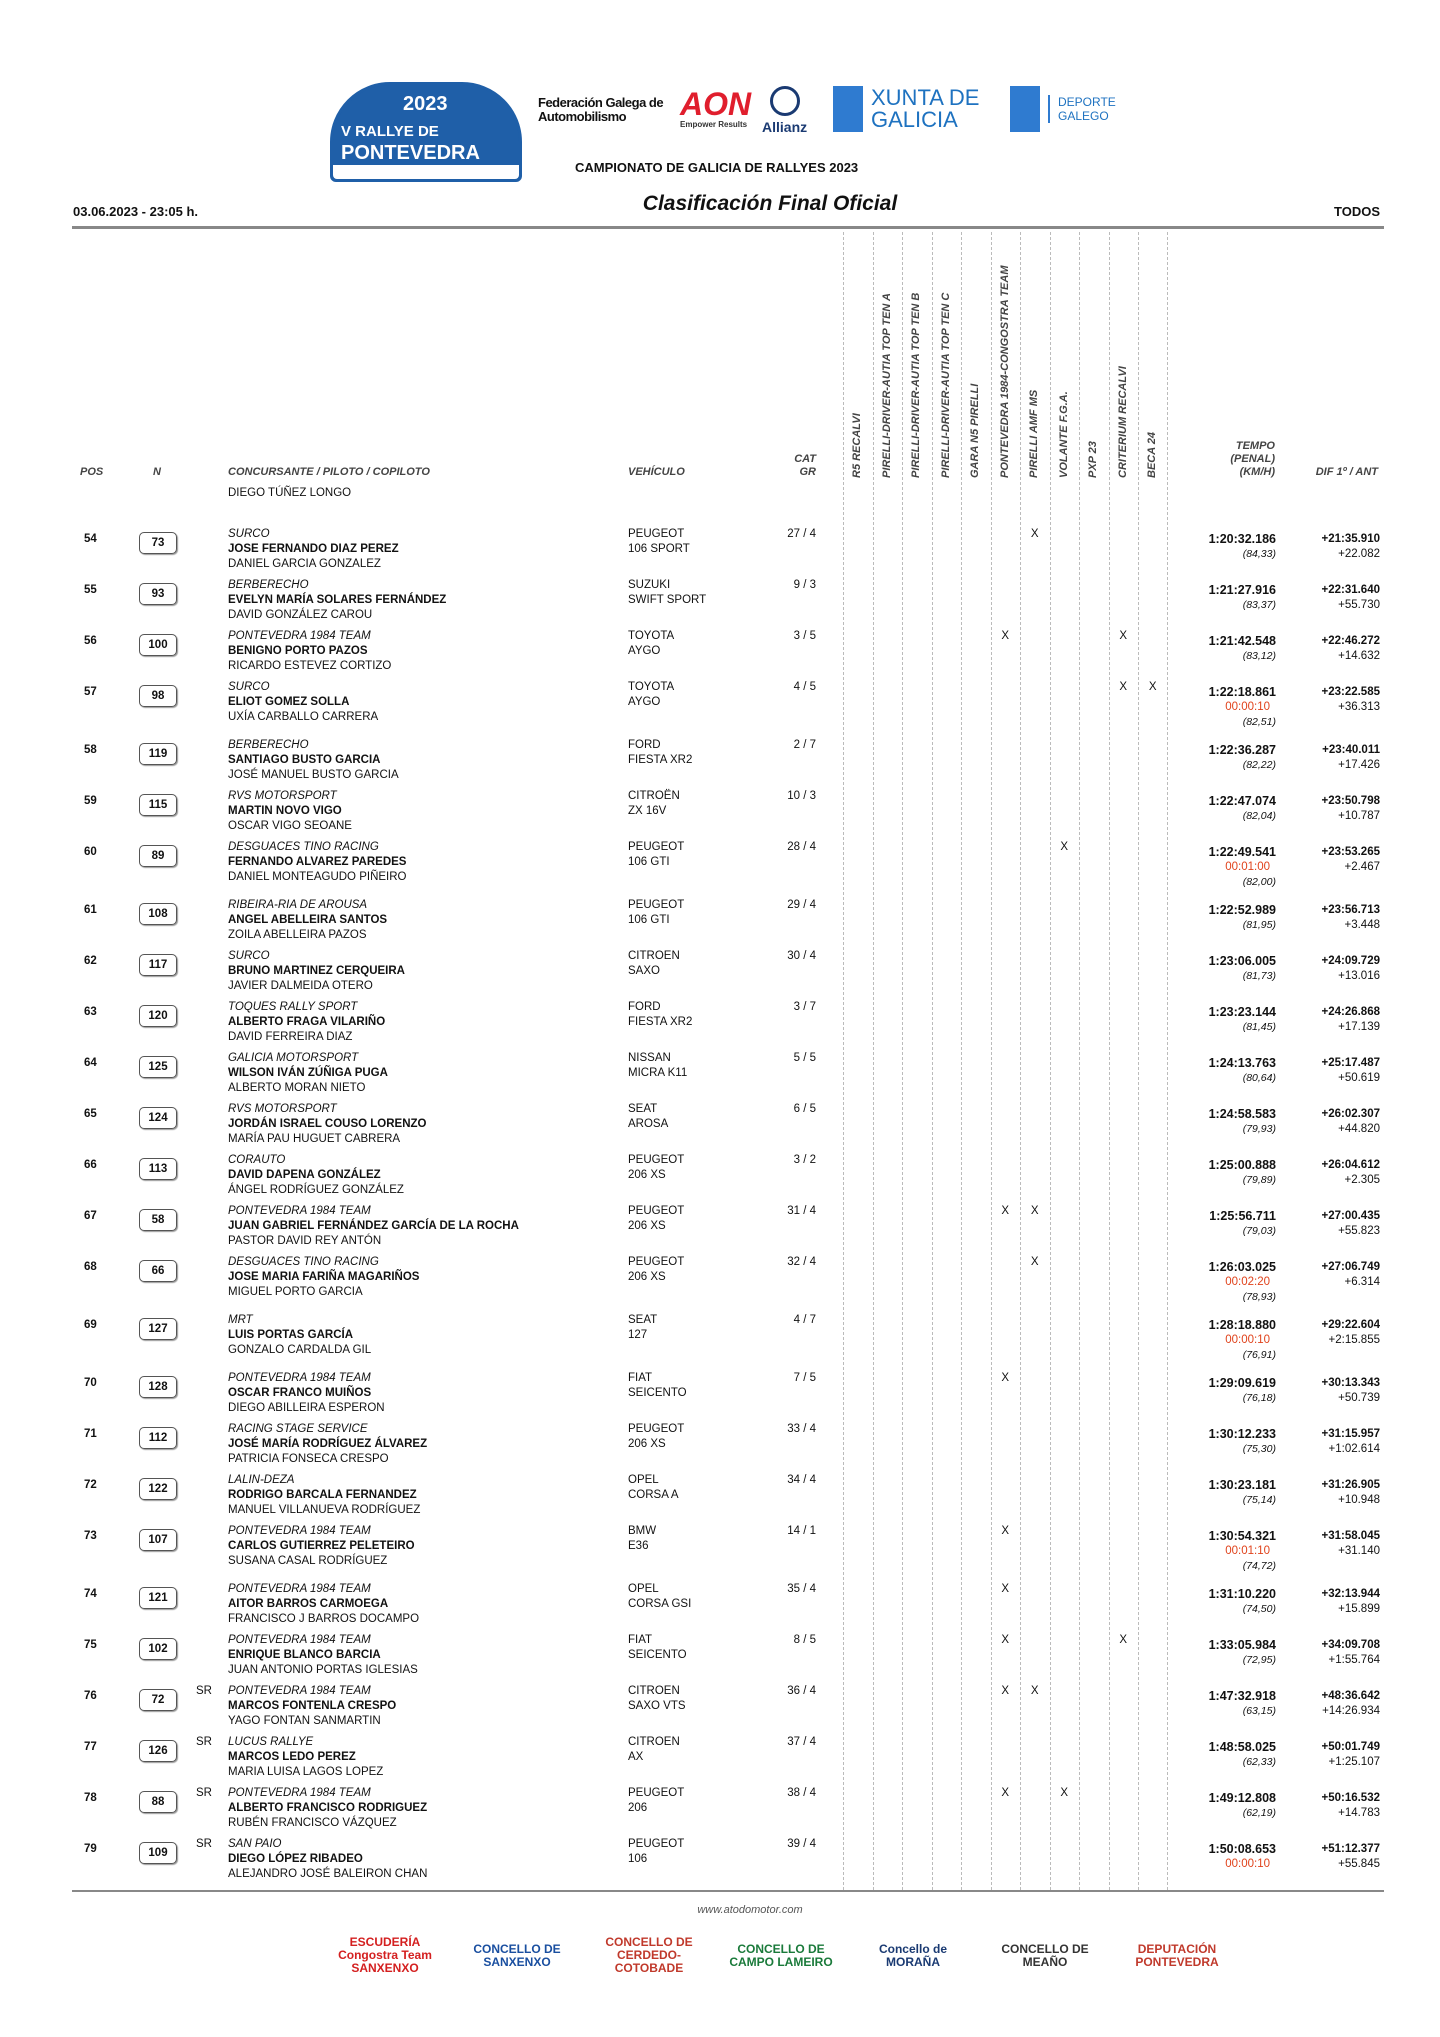 Image resolution: width=1440 pixels, height=2037 pixels. Describe the element at coordinates (688, 1386) in the screenshot. I see `vehicle: FIAT SEICENTO` at that location.